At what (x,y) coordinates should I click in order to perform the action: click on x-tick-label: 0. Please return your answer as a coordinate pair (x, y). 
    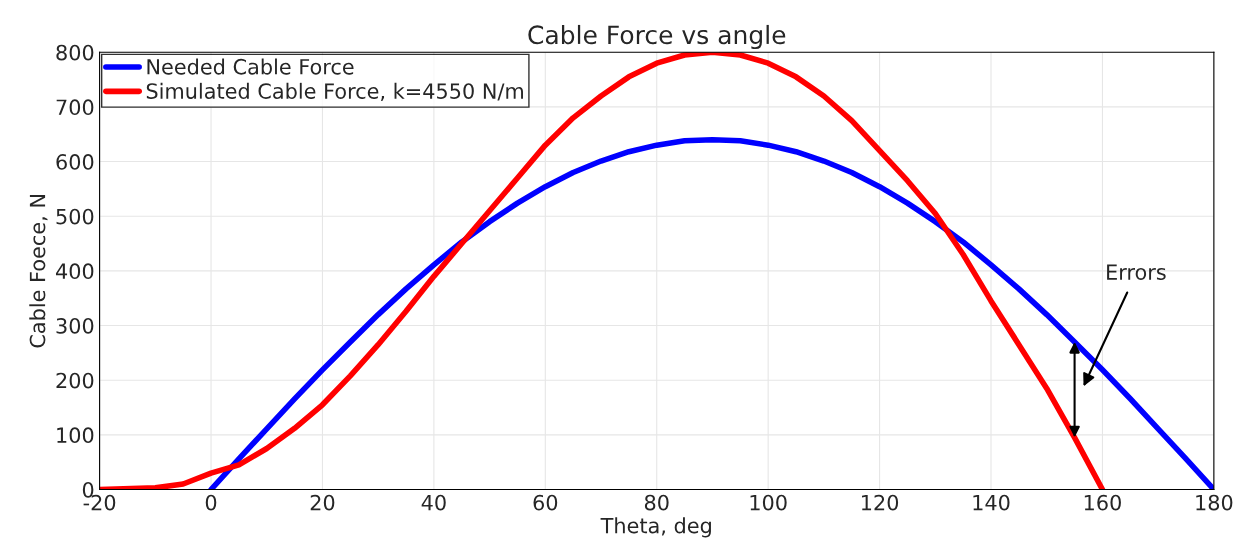
    Looking at the image, I should click on (211, 502).